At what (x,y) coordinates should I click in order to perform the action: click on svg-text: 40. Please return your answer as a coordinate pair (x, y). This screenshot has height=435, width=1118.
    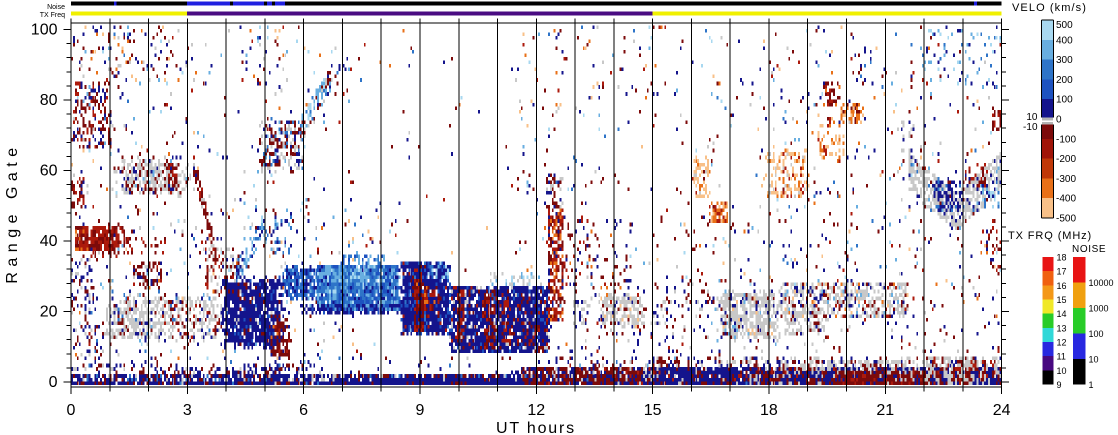
    Looking at the image, I should click on (49, 241).